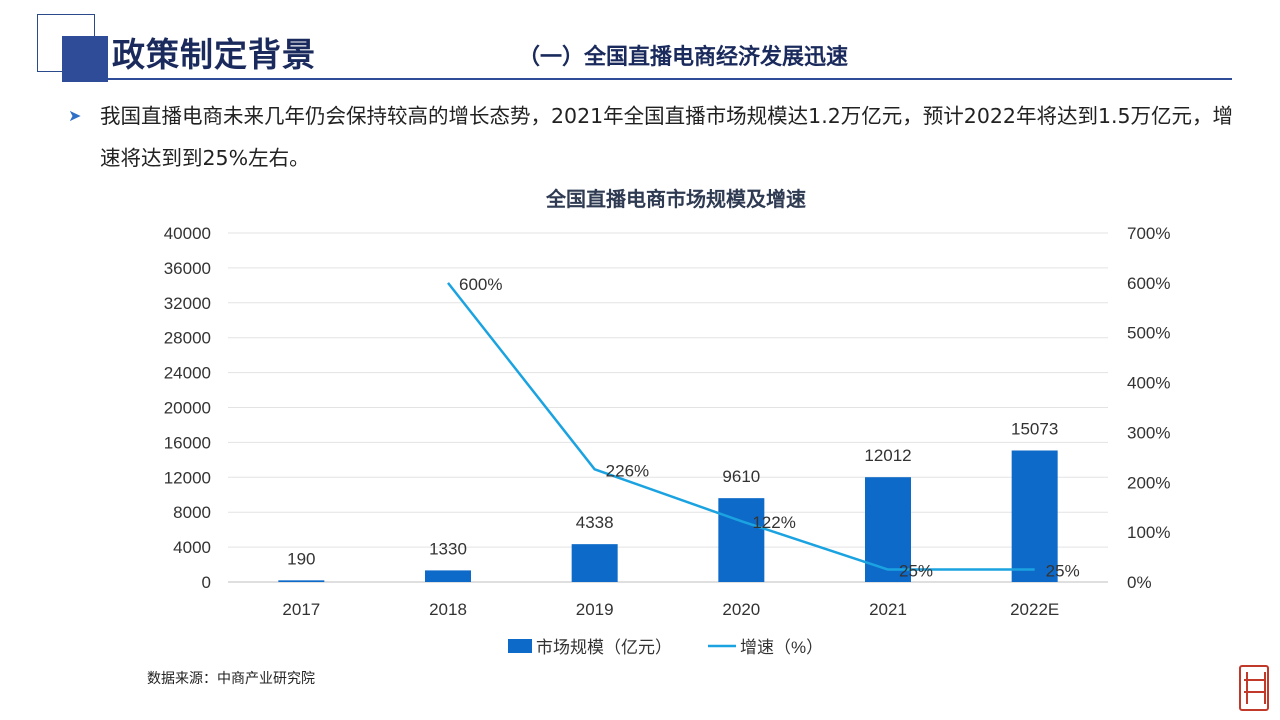 This screenshot has height=720, width=1280. Describe the element at coordinates (187, 408) in the screenshot. I see `y-left-tick-label: 20000` at that location.